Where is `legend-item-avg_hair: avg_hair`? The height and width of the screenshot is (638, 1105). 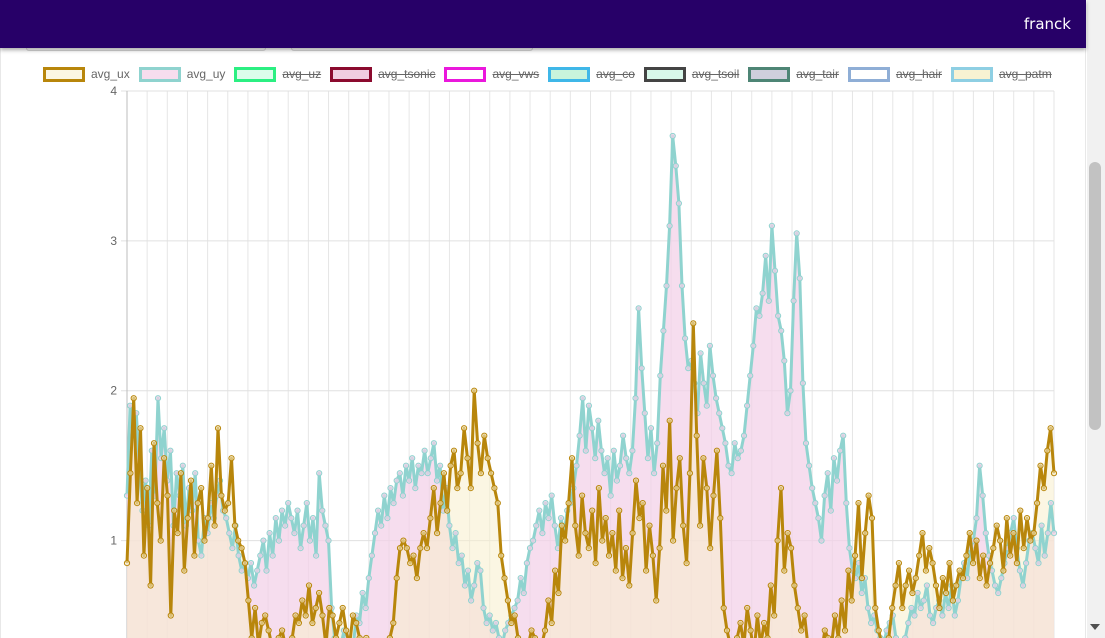
legend-item-avg_hair: avg_hair is located at coordinates (894, 74).